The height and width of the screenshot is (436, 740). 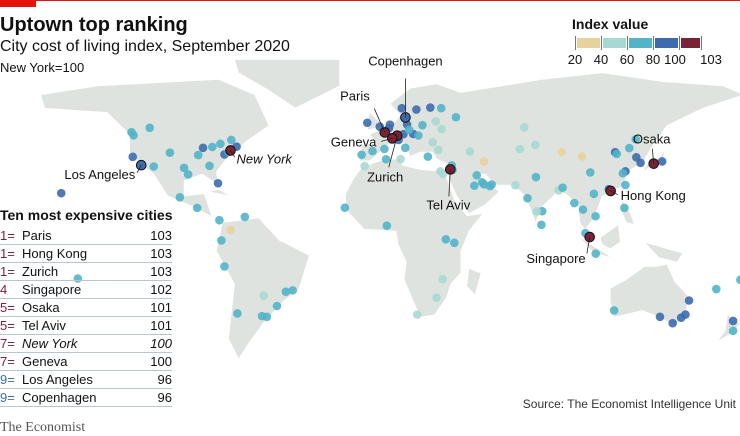 I want to click on city-name: Paris, so click(x=37, y=235).